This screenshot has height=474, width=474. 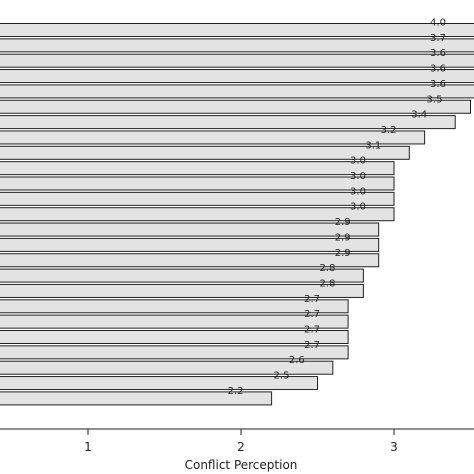 I want to click on data-label-20: 2.7, so click(x=312, y=314).